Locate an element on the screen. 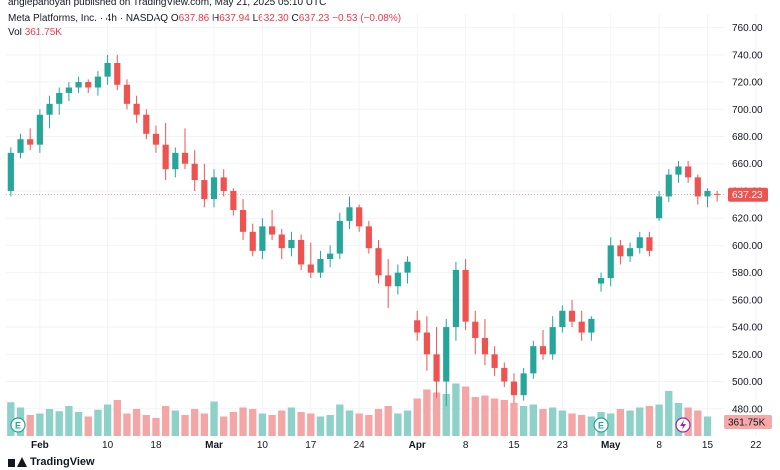 The width and height of the screenshot is (780, 470). high-label: H is located at coordinates (215, 18).